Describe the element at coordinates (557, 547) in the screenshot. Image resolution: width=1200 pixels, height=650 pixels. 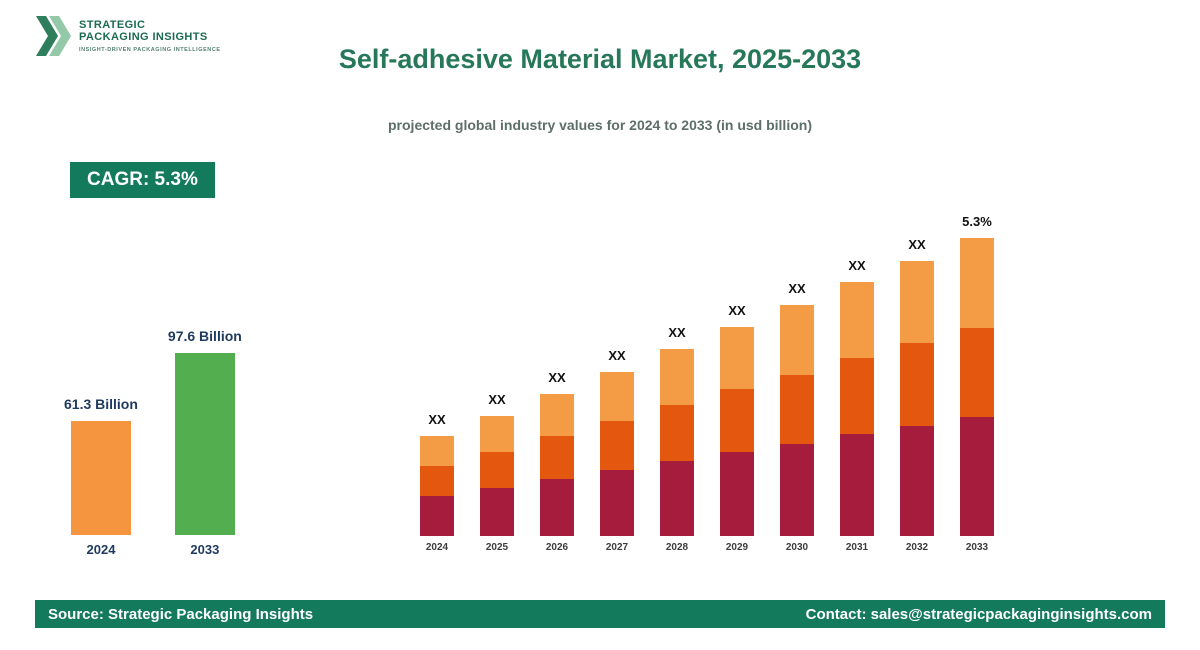
I see `bar-year-label: 2026` at that location.